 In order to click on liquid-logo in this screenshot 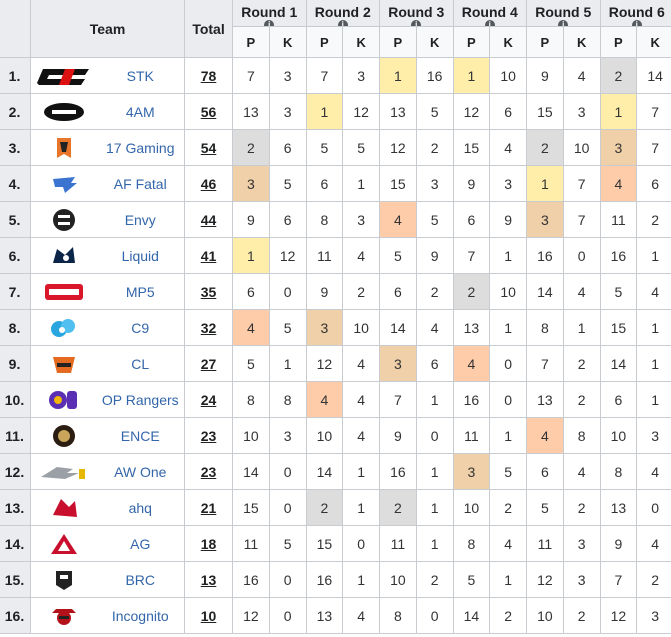, I will do `click(64, 256)`.